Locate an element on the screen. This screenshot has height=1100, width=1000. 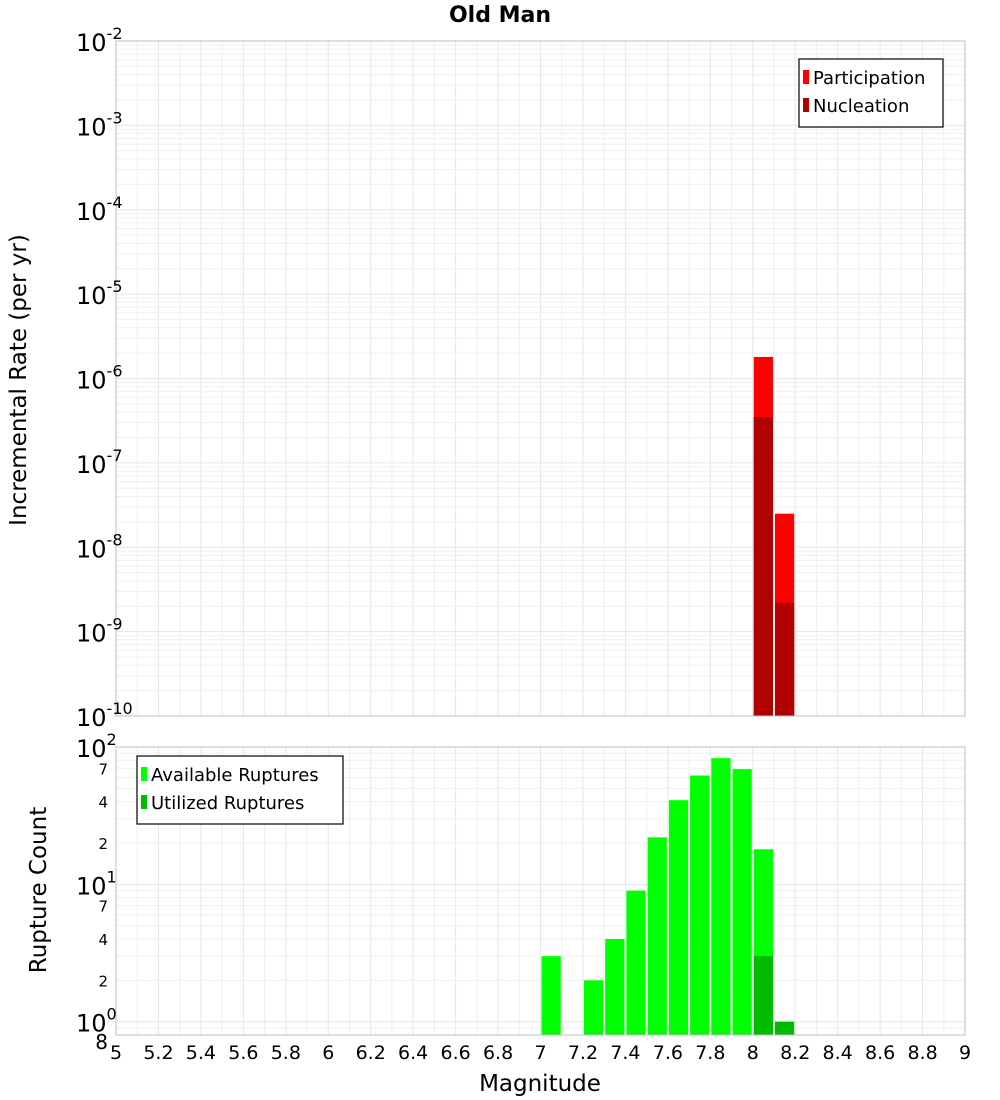
x-tick-label: 8.6 is located at coordinates (880, 1053).